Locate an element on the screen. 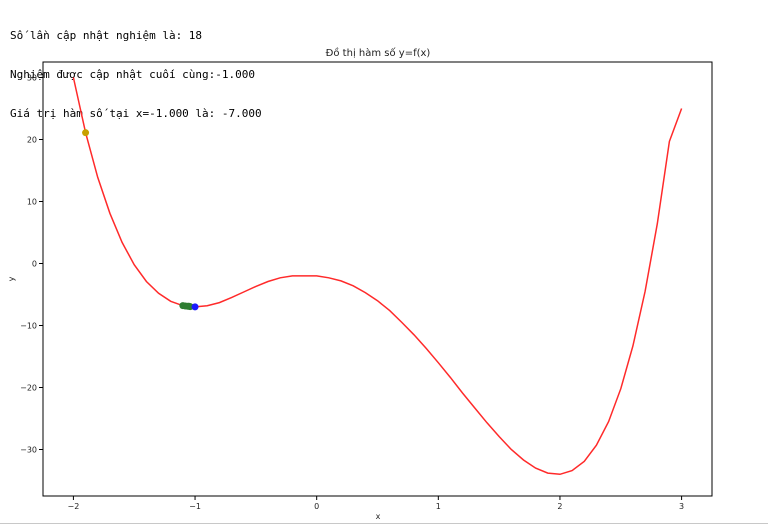 The width and height of the screenshot is (768, 526). x-tick-label: 0 is located at coordinates (316, 506).